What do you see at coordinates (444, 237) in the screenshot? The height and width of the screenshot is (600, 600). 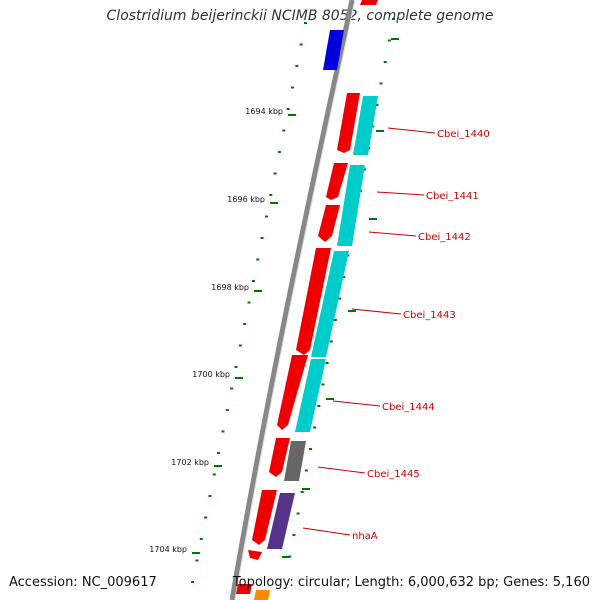 I see `gene-label: Cbei_1442` at bounding box center [444, 237].